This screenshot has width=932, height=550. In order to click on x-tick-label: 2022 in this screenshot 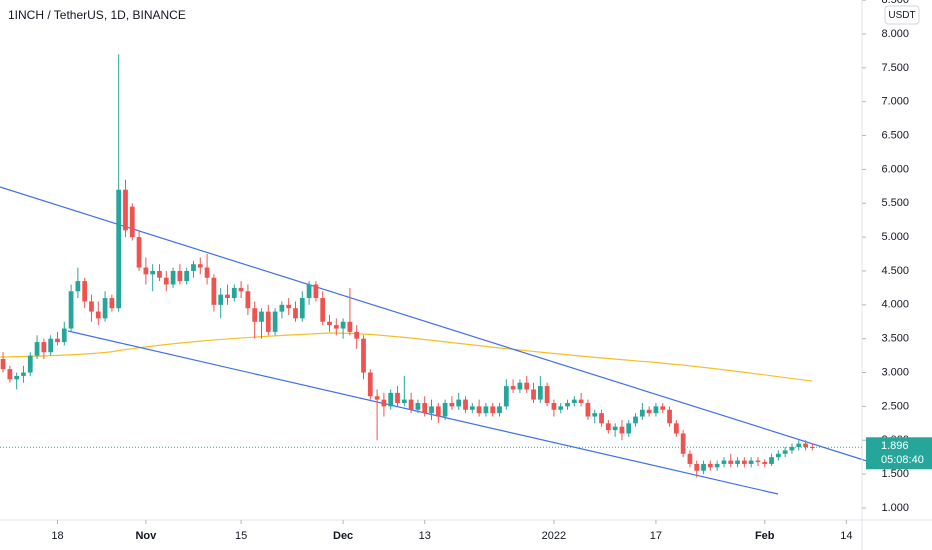, I will do `click(554, 536)`.